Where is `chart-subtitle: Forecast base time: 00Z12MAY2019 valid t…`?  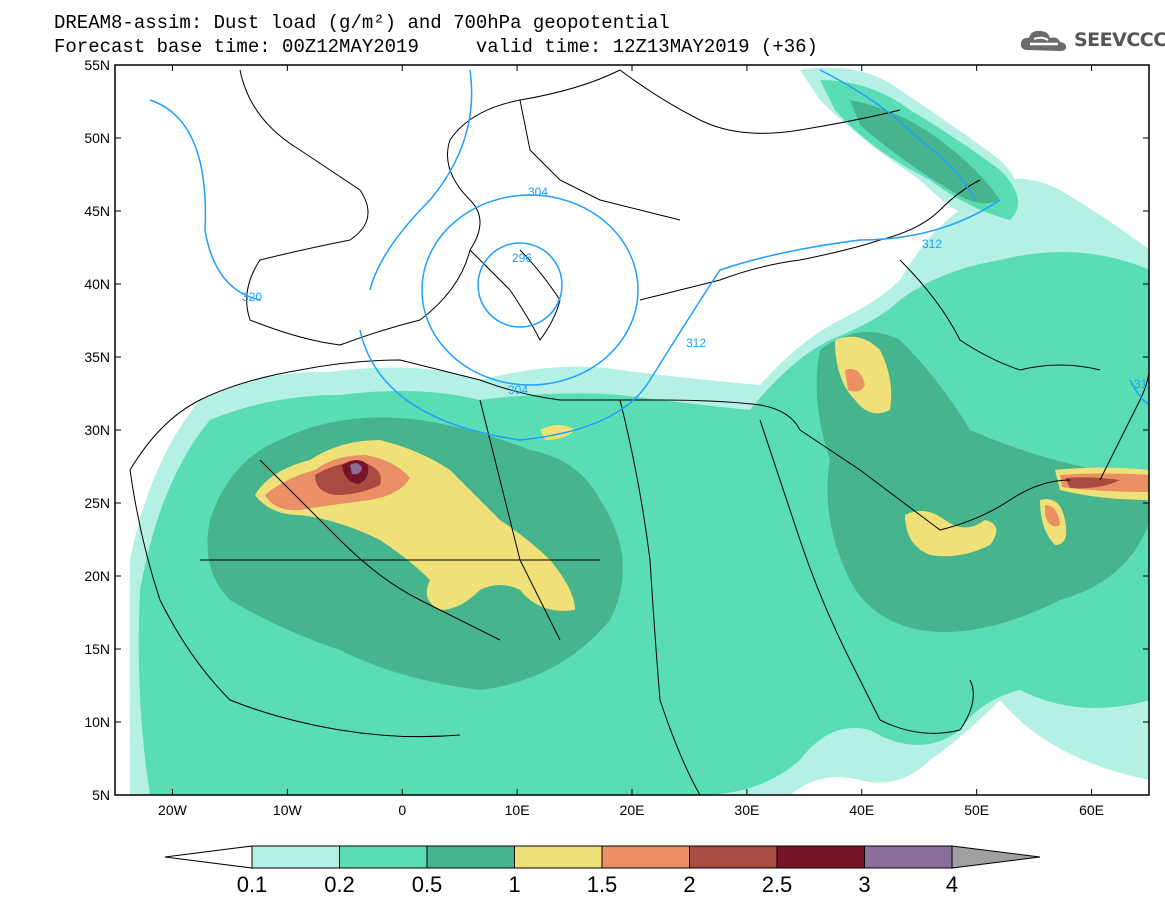
chart-subtitle: Forecast base time: 00Z12MAY2019 valid t… is located at coordinates (436, 47).